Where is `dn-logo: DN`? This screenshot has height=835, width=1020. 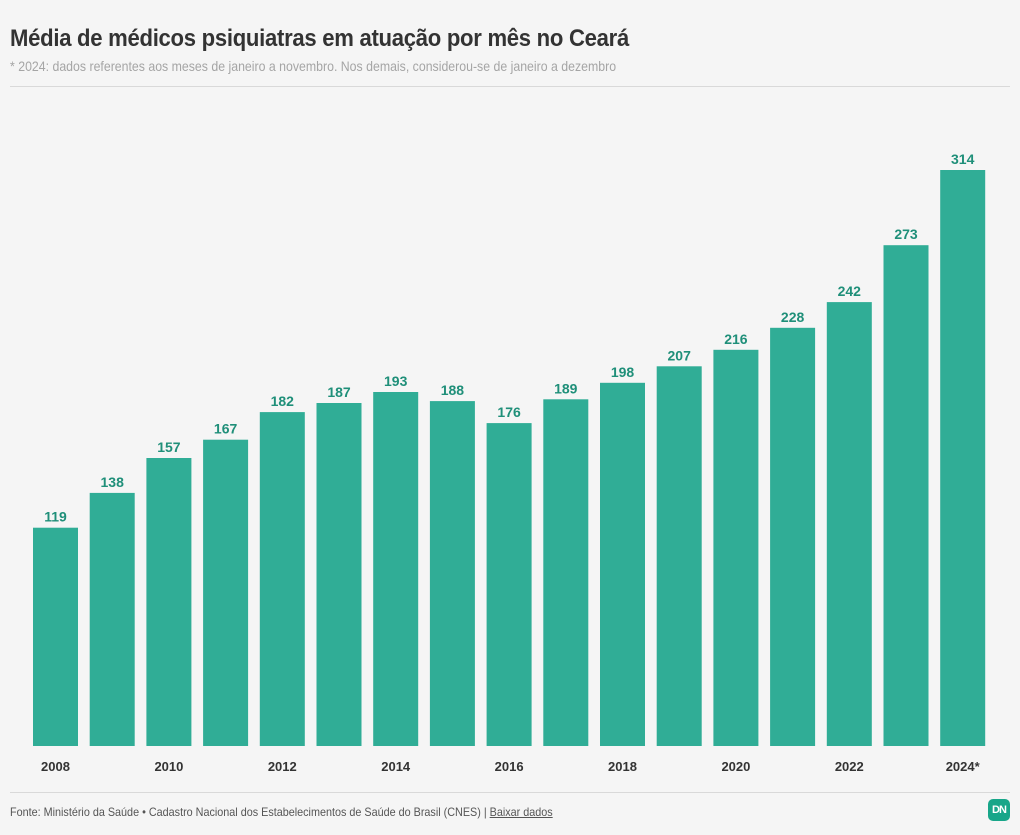 dn-logo: DN is located at coordinates (999, 810).